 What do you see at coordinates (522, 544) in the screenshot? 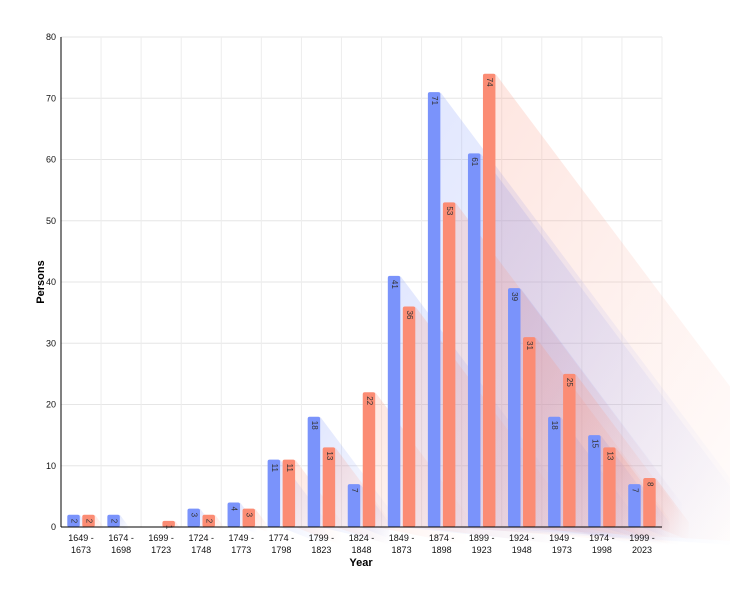
I see `x-tick-label: 1924 -1948` at bounding box center [522, 544].